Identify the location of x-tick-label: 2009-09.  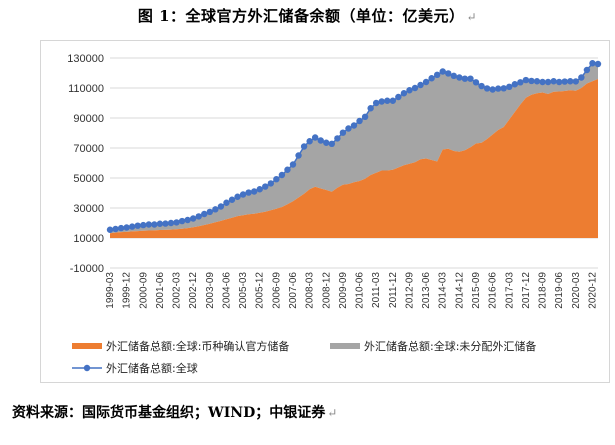
(343, 290).